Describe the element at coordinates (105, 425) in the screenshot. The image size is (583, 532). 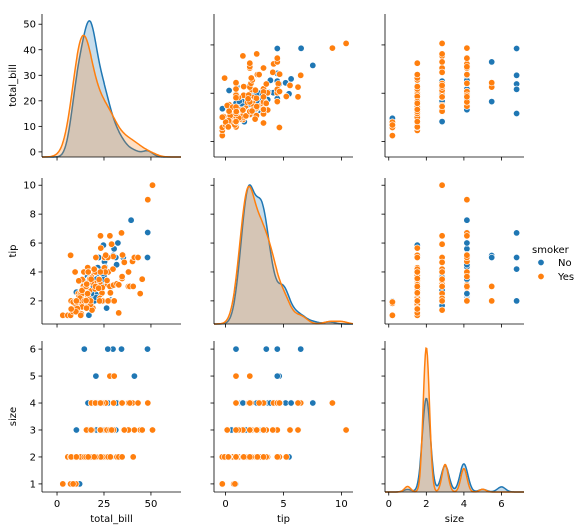
I see `panel-size-vs-total_bill: 1 2 3 4 5 6 0 25 50` at that location.